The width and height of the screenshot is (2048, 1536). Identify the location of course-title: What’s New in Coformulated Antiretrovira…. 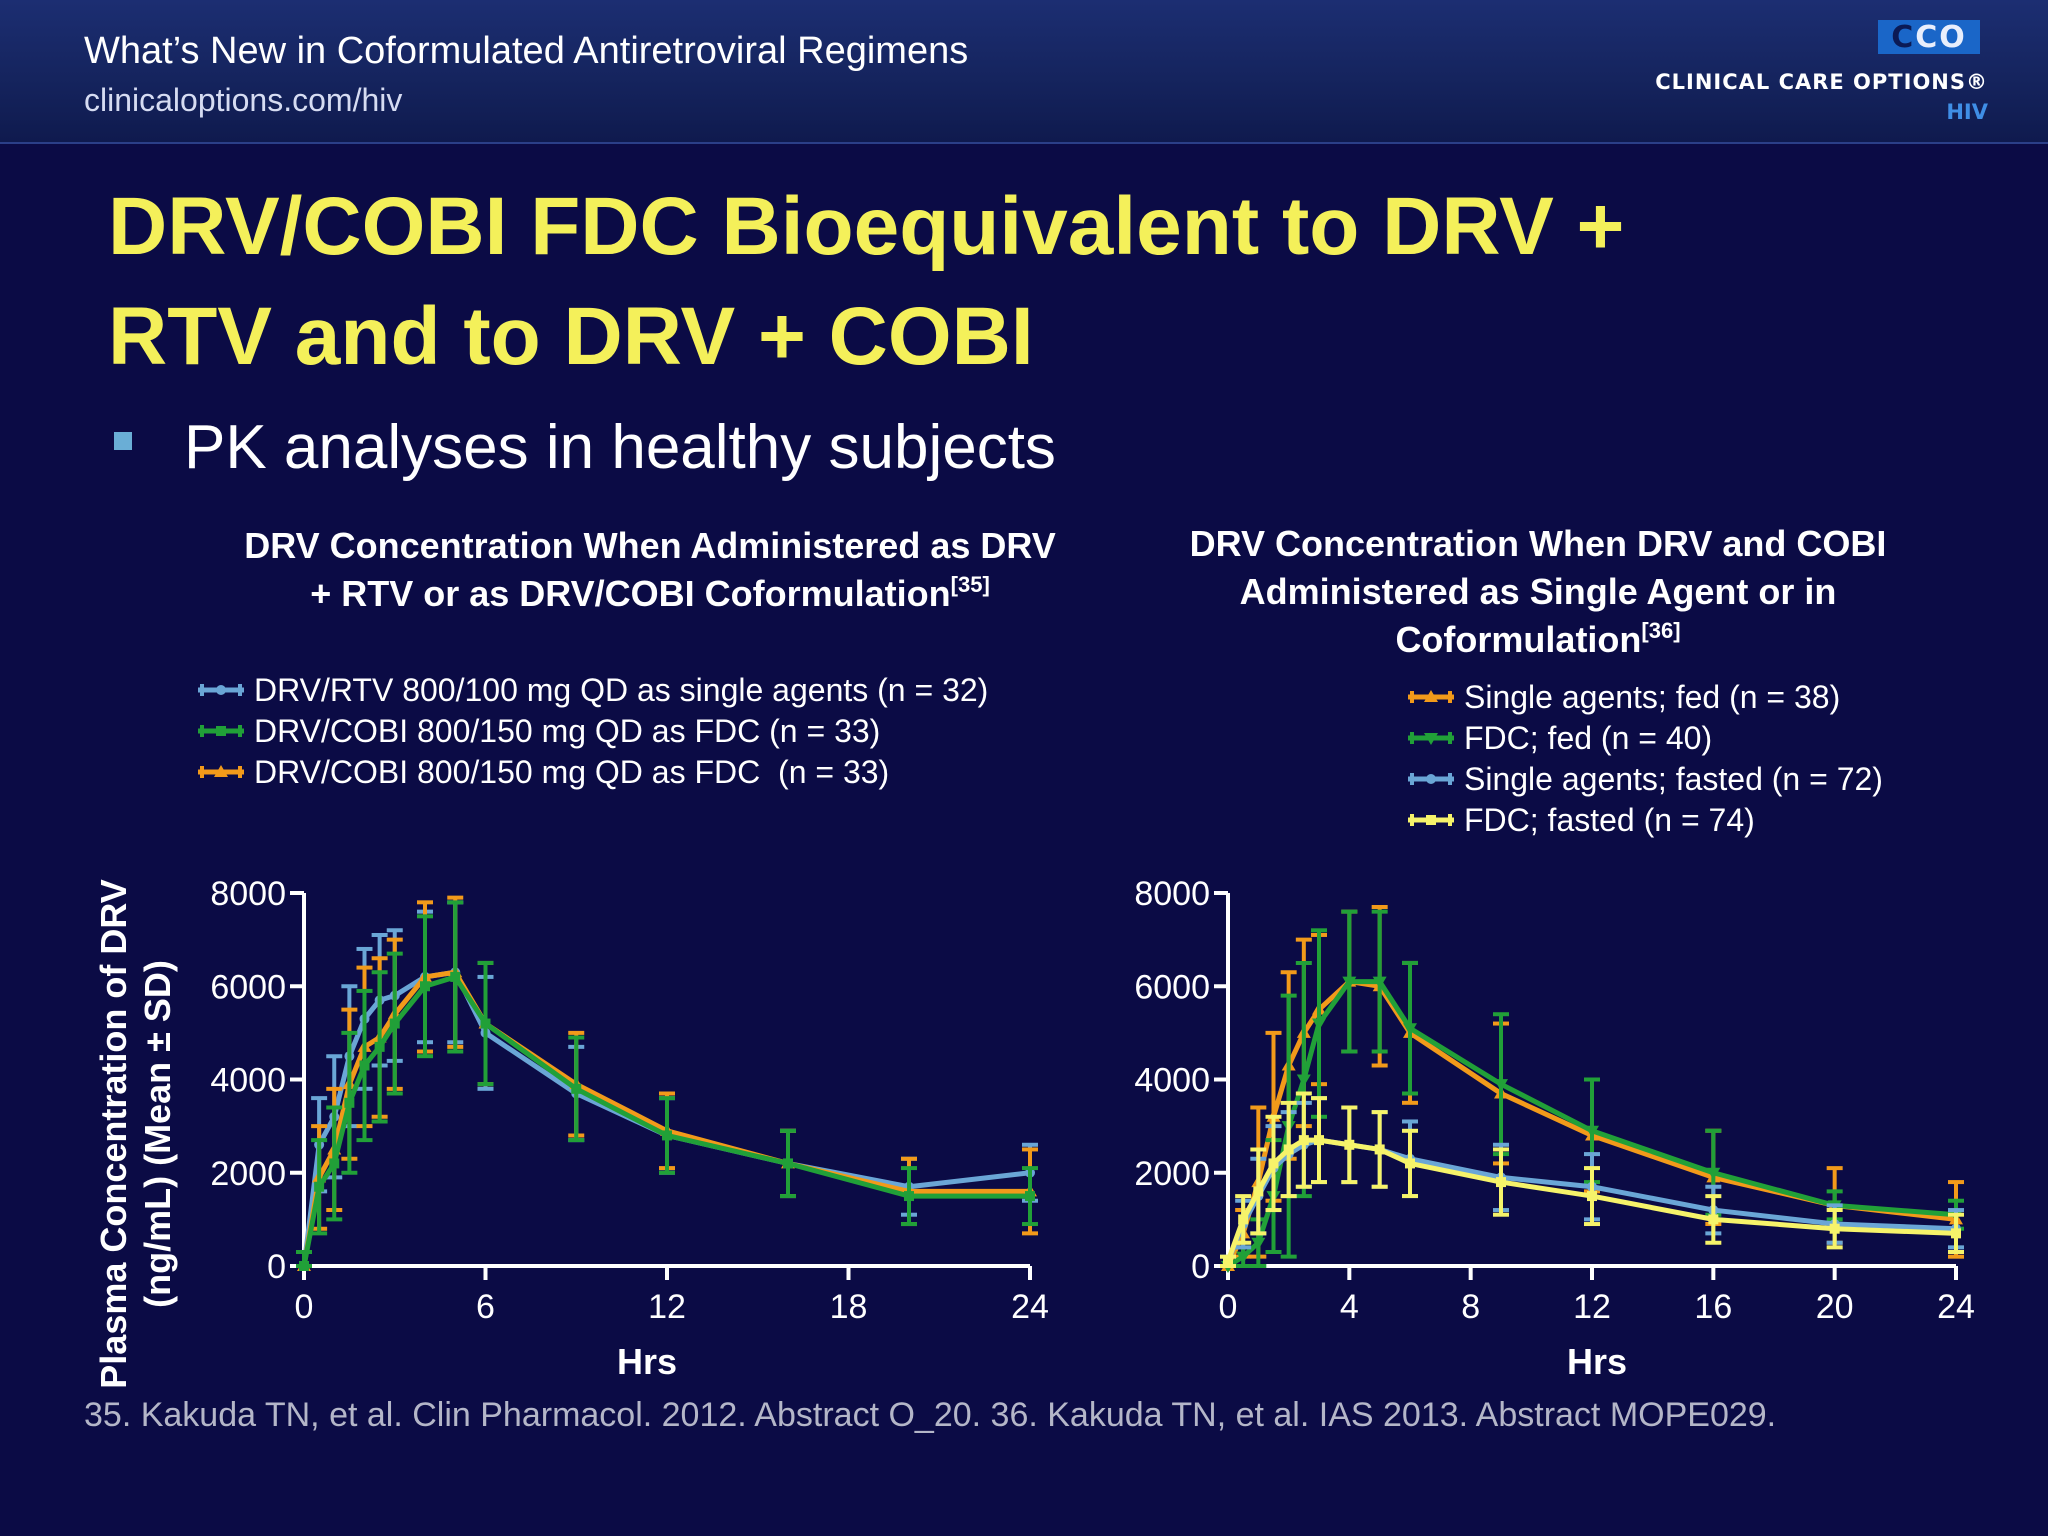
(526, 51).